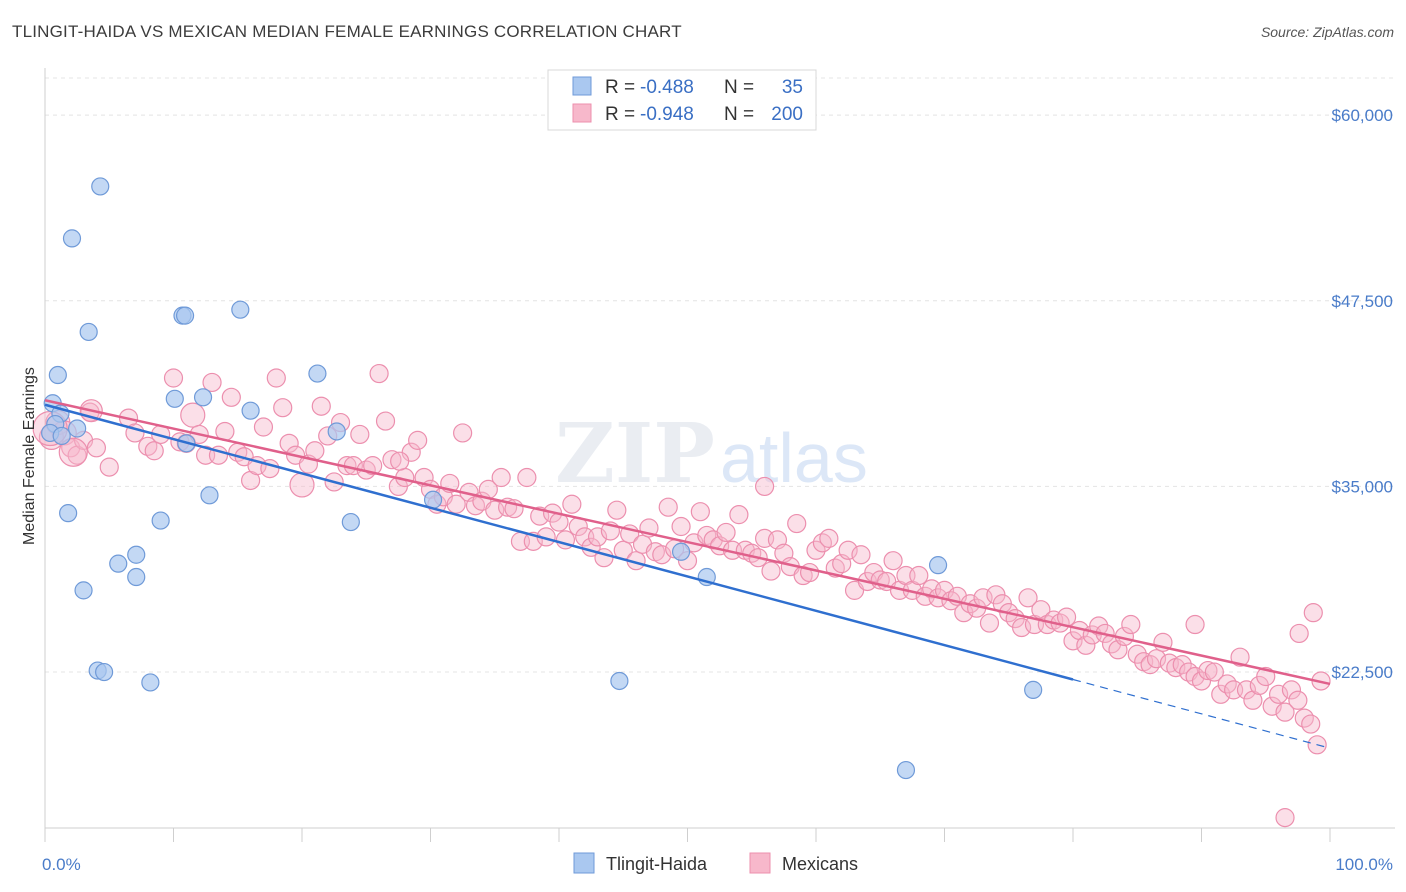  Describe the element at coordinates (582, 113) in the screenshot. I see `legend-swatch-mexicans` at that location.